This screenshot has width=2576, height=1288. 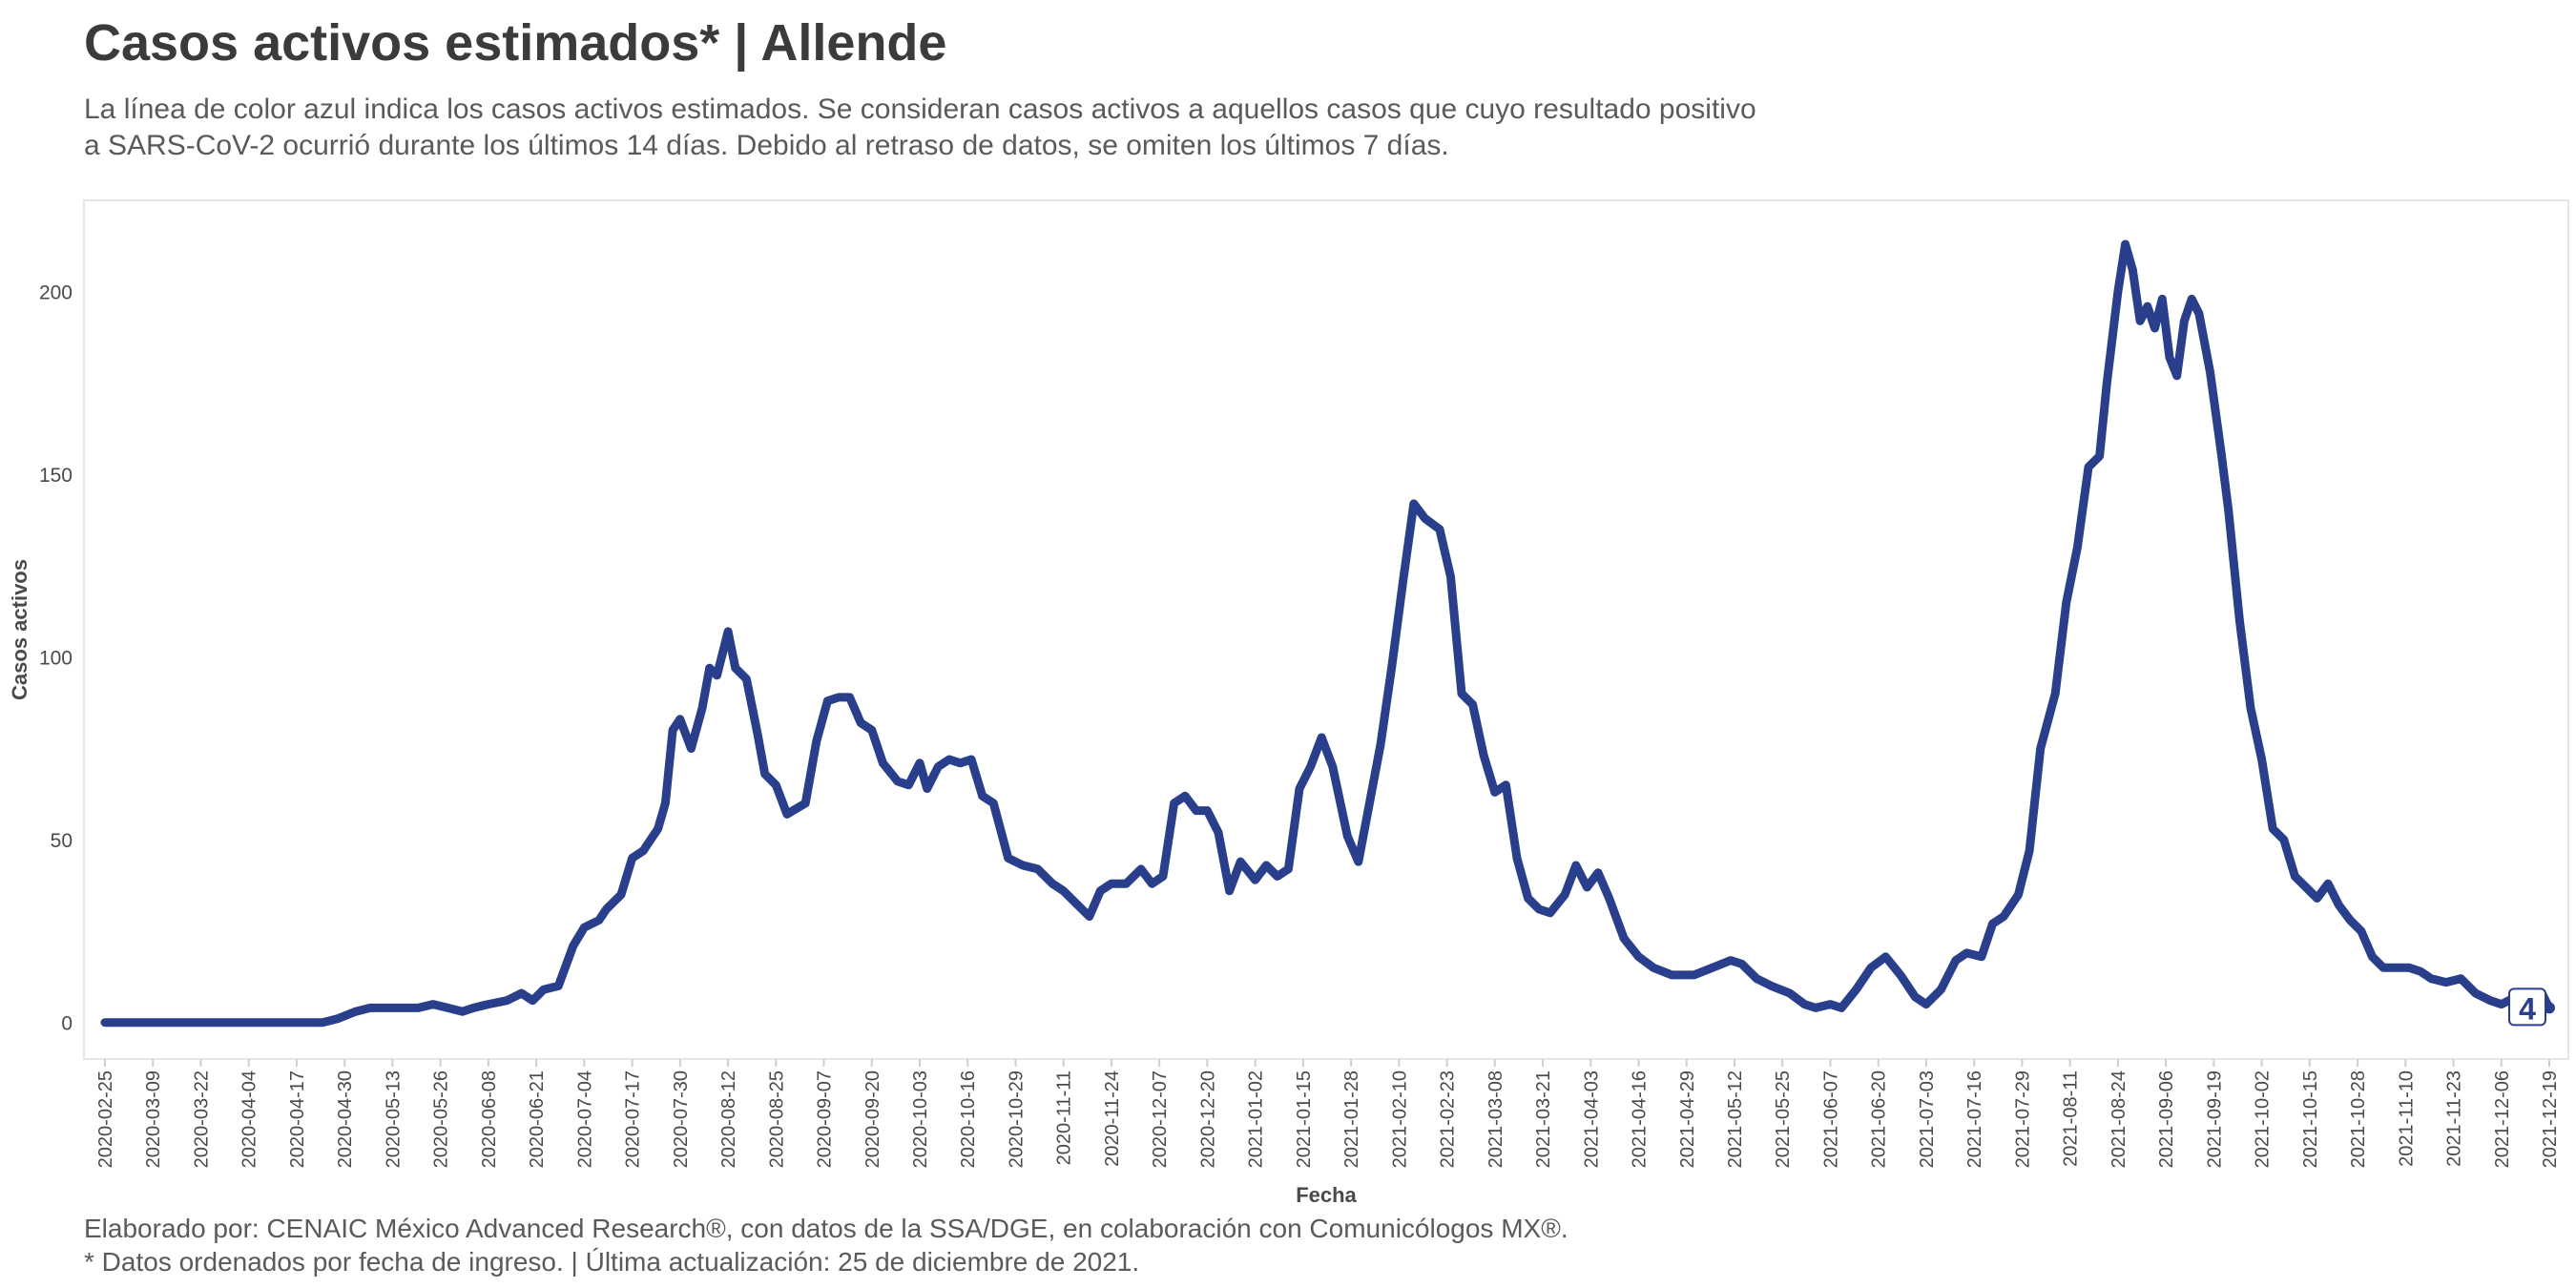 I want to click on end-label: 4, so click(x=2527, y=1008).